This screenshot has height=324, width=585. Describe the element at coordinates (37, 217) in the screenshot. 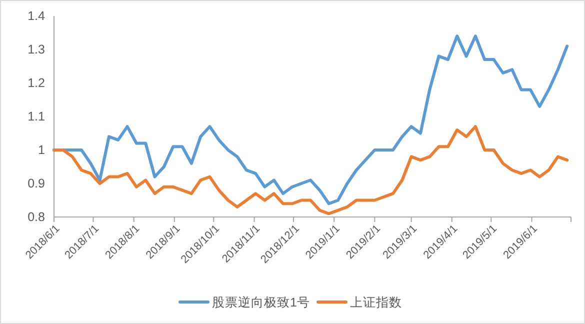

I see `y-tick-label: 0.8` at that location.